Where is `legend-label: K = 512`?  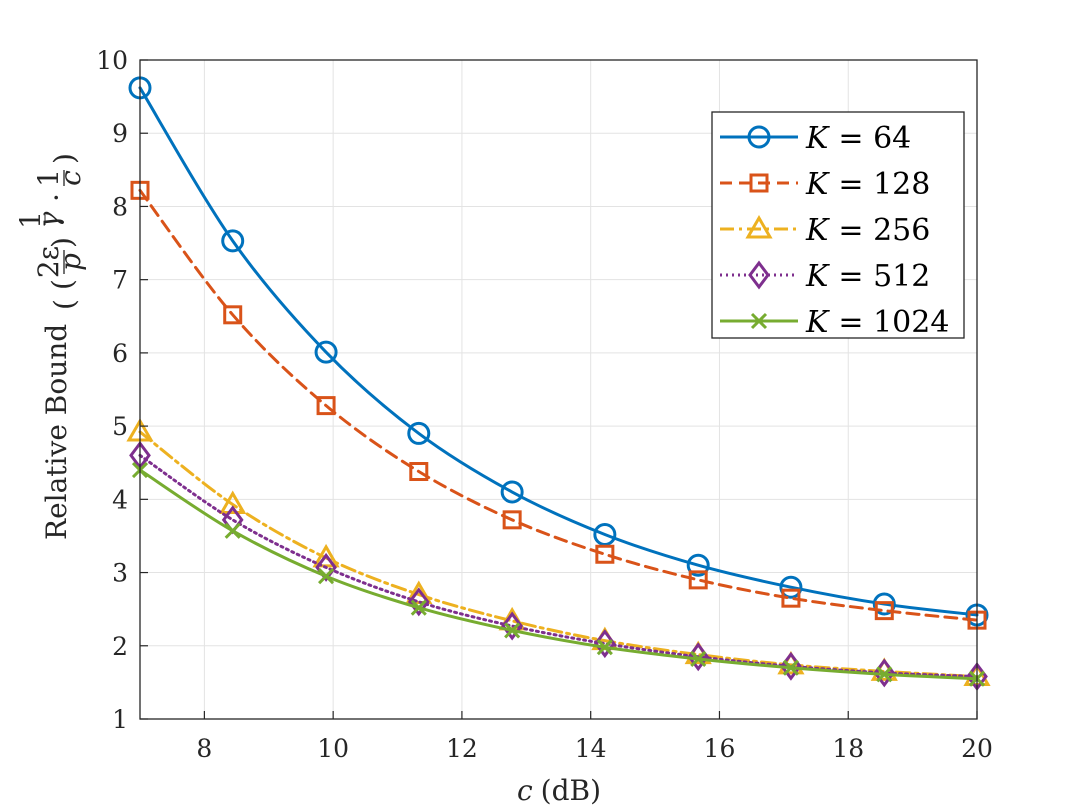 legend-label: K = 512 is located at coordinates (867, 276).